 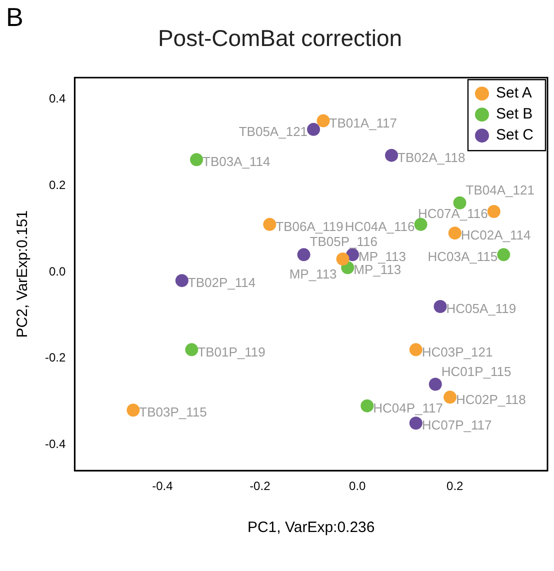 I want to click on legend-label: Set B, so click(x=514, y=114).